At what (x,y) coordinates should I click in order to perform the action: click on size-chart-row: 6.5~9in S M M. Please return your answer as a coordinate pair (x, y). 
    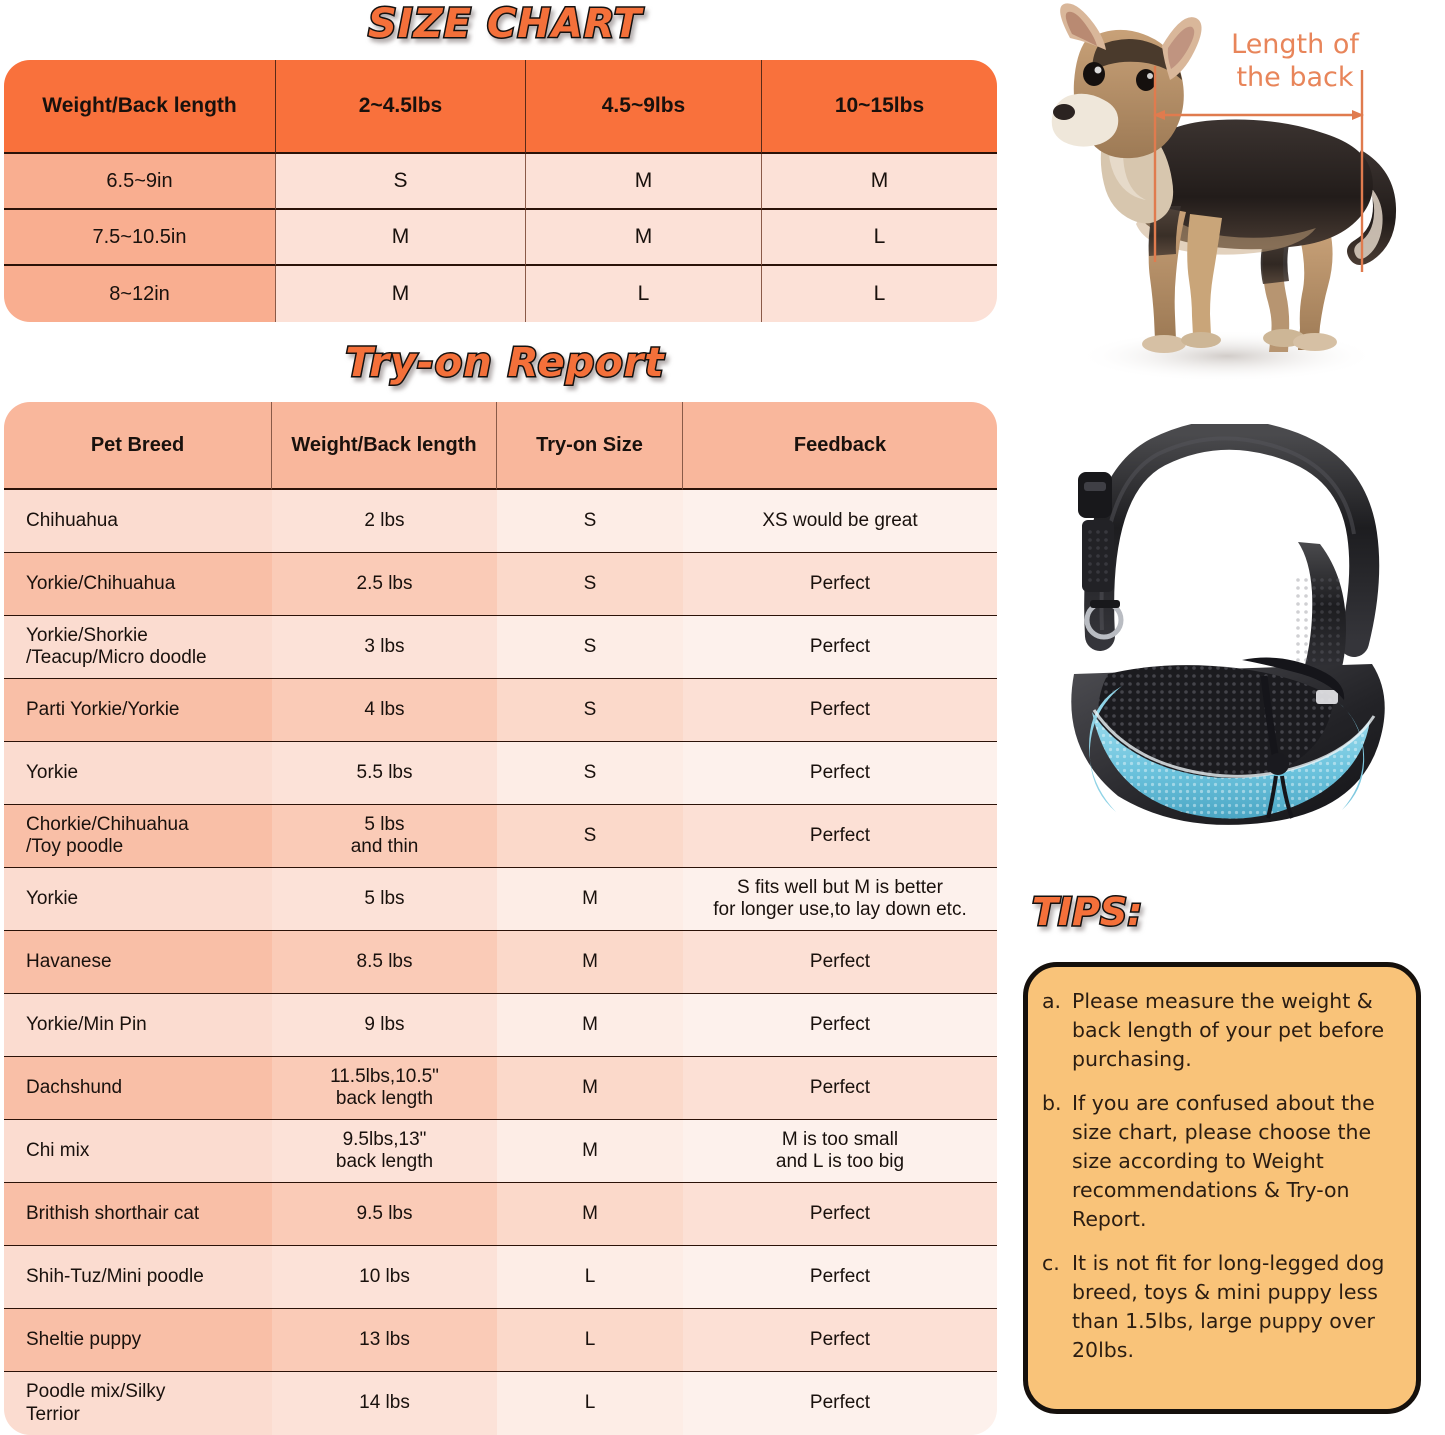
    Looking at the image, I should click on (500, 182).